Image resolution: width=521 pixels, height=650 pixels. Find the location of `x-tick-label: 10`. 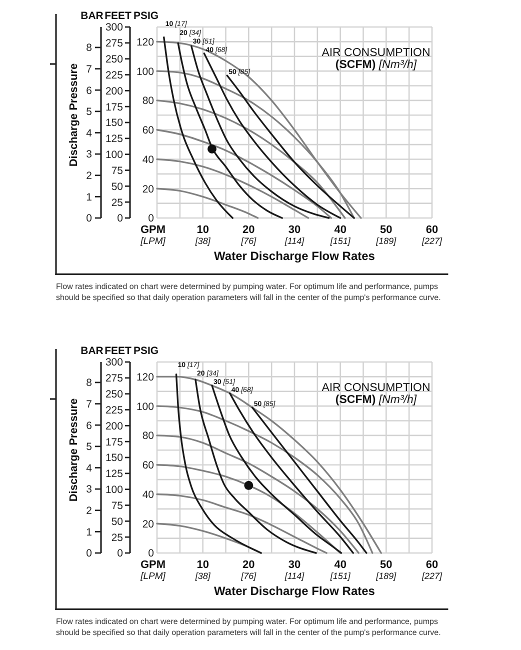

x-tick-label: 10 is located at coordinates (202, 230).